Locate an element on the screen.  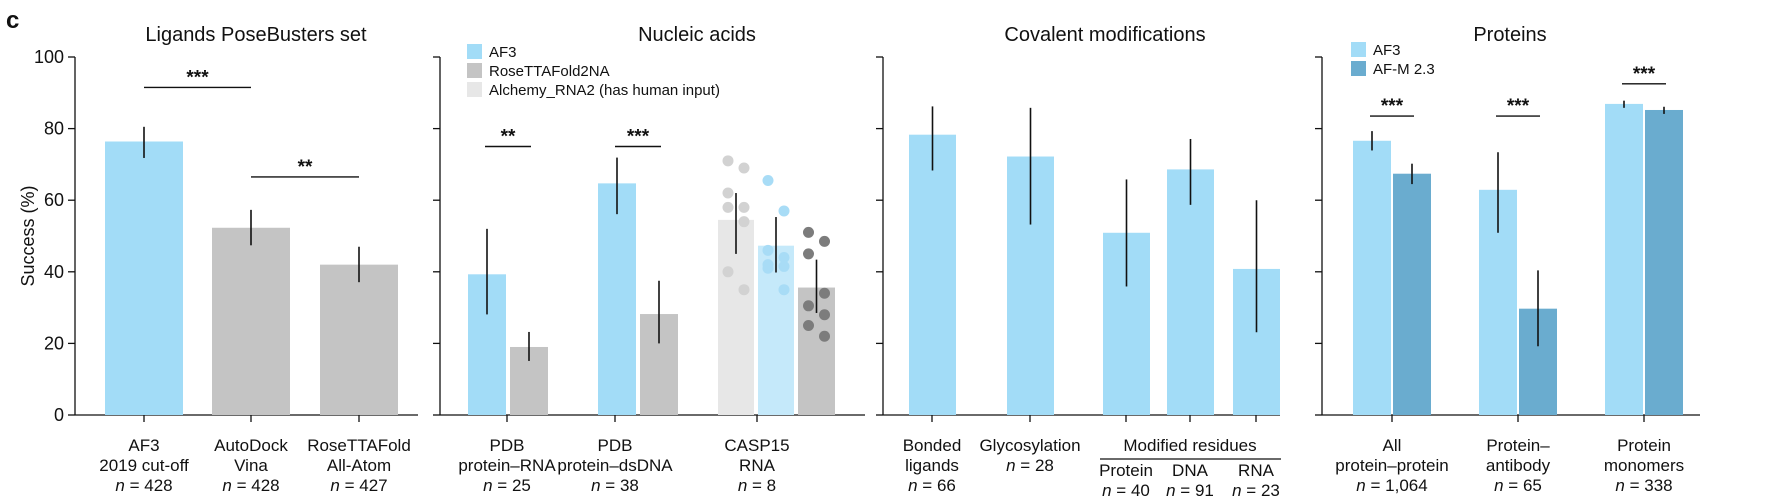
x-category-n: n = 65 is located at coordinates (1518, 485).